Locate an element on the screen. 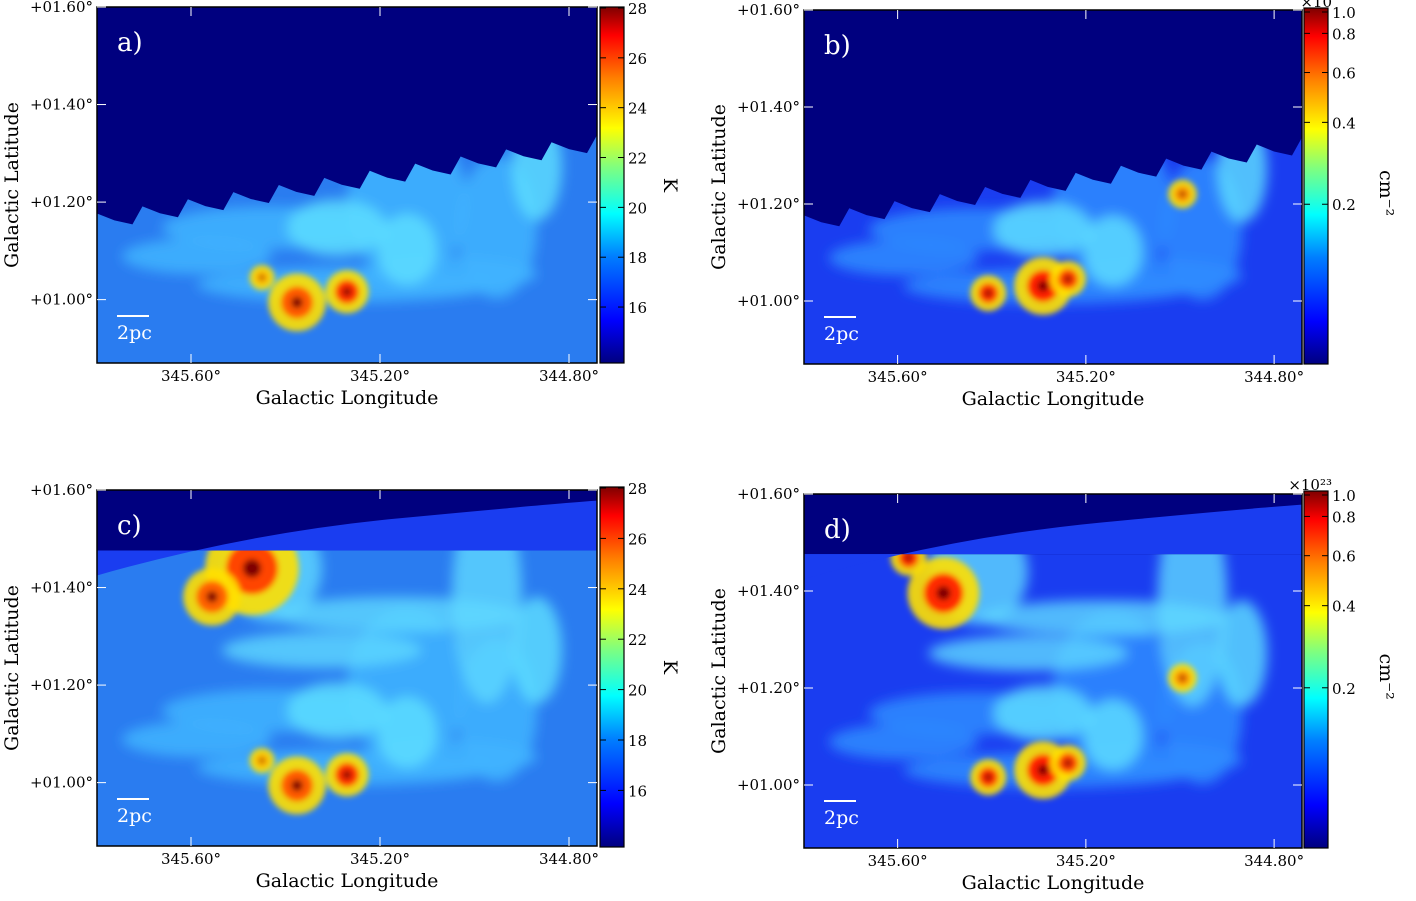  colorbar-tick-label: 18 is located at coordinates (637, 741).